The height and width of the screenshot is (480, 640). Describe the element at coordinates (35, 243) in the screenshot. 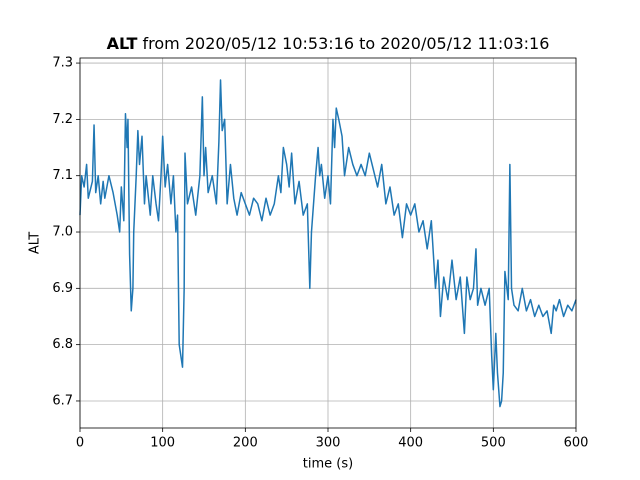

I see `y-axis-label: ALT` at that location.